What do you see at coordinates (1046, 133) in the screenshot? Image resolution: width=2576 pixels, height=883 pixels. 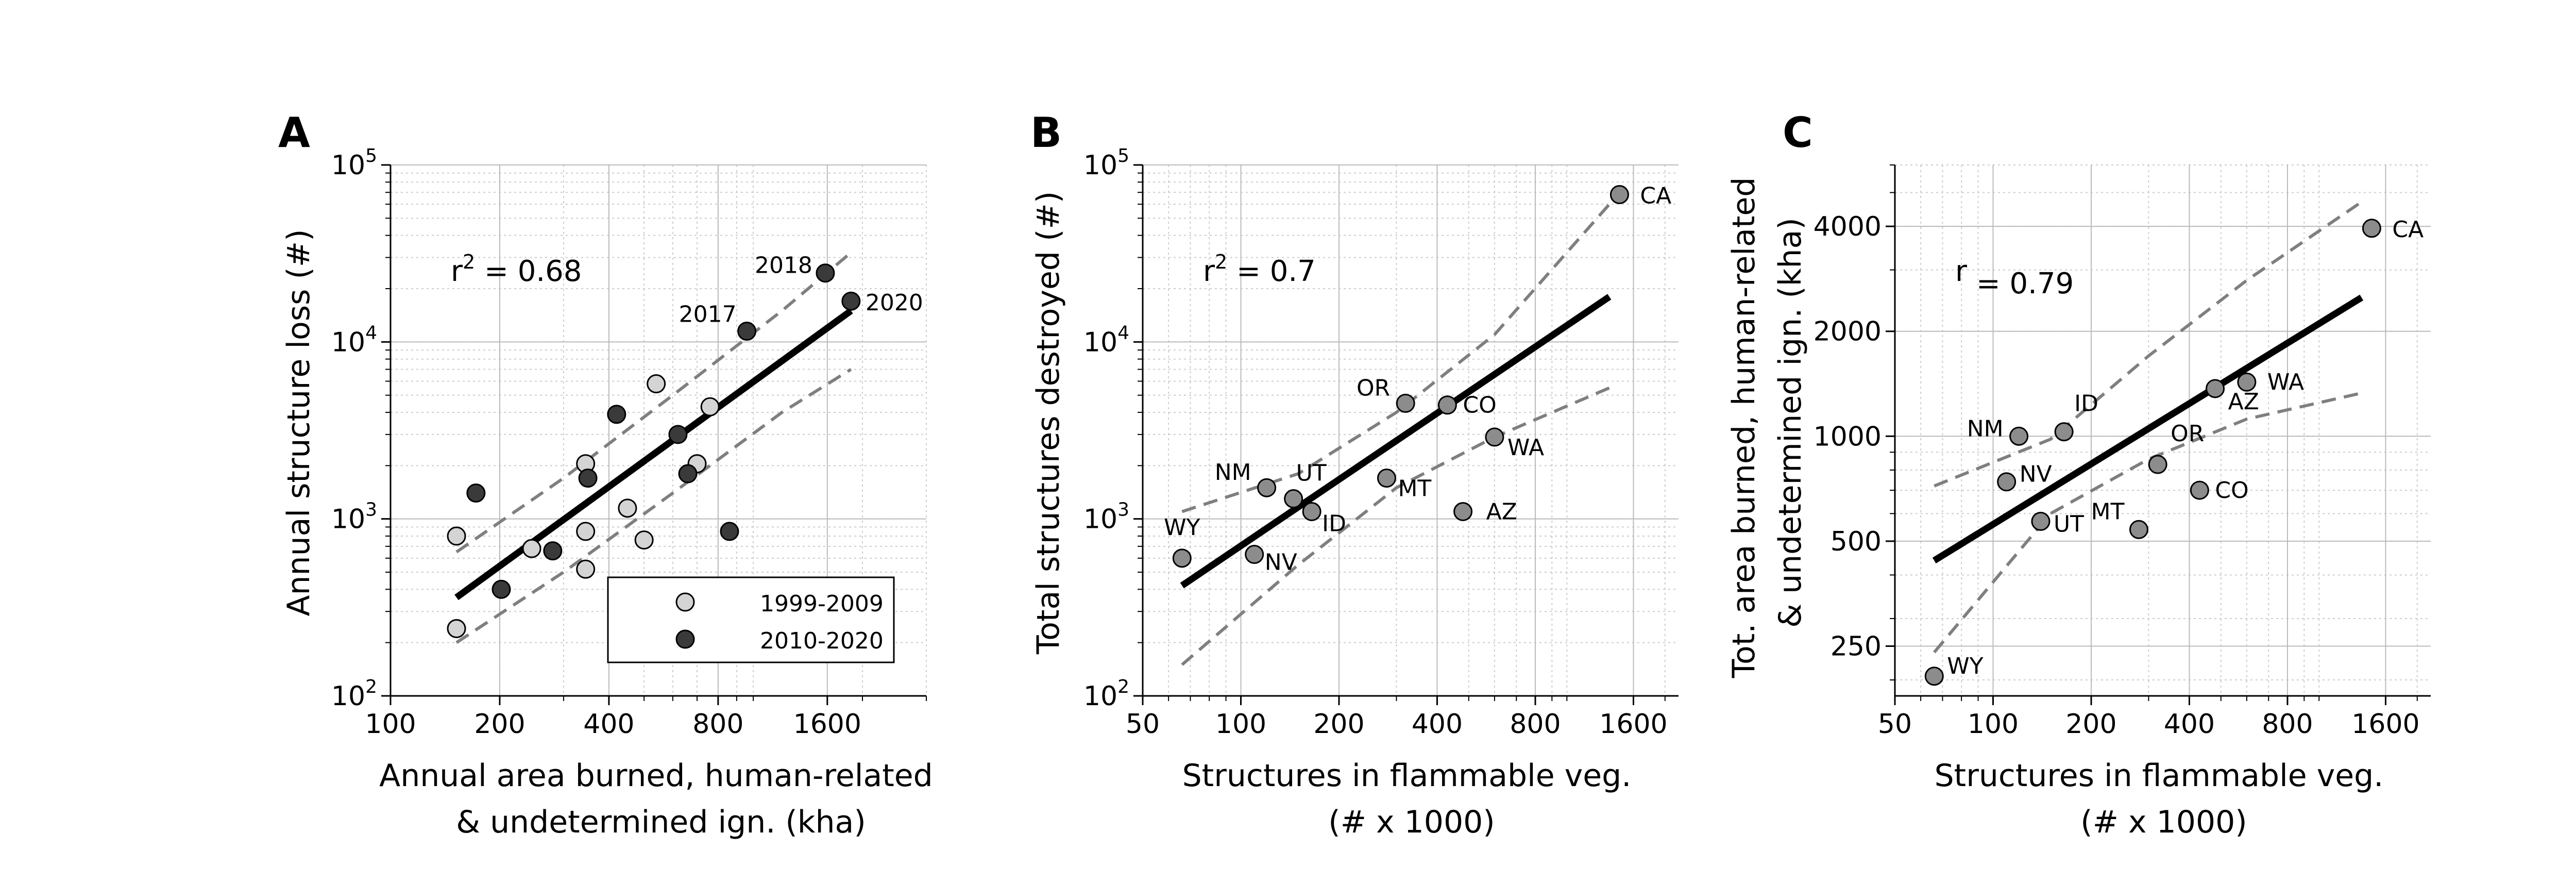 I see `panel-label: B` at bounding box center [1046, 133].